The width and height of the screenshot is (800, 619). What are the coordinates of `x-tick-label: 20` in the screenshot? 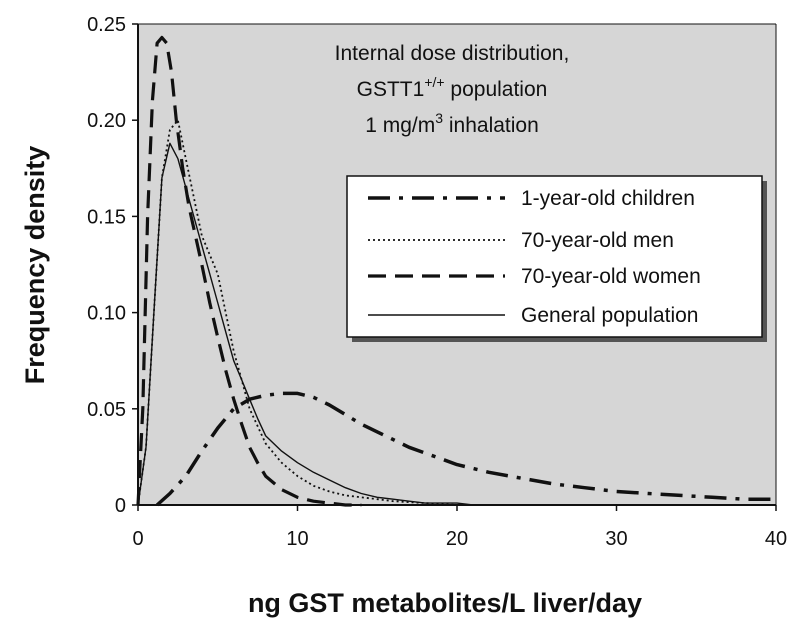 It's located at (457, 539).